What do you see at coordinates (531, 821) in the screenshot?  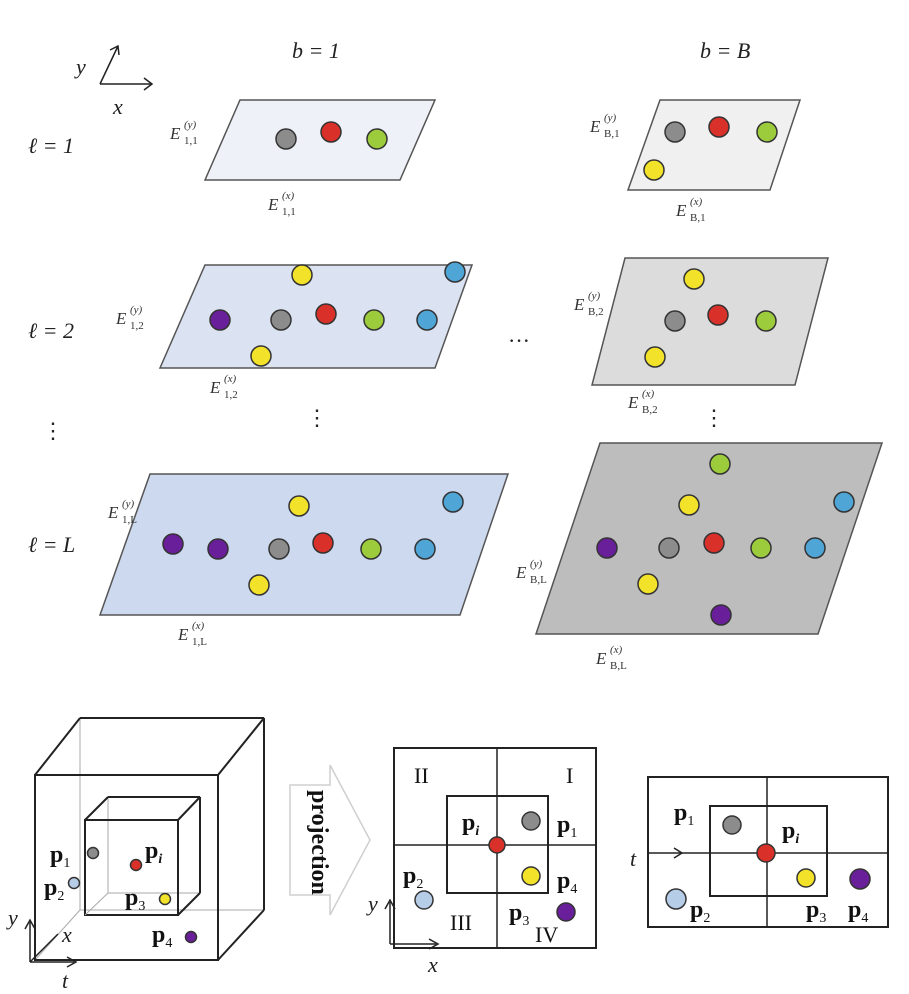 I see `quad-point-p1` at bounding box center [531, 821].